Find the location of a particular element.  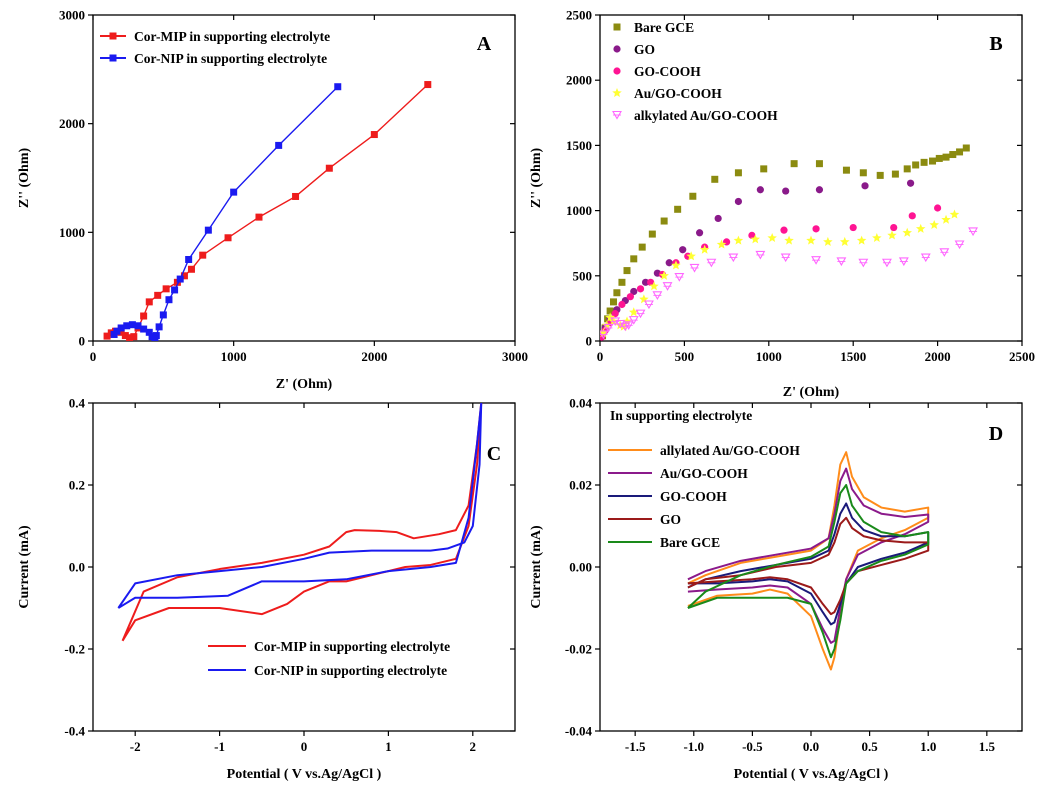

panel-d-legend-bare-gce-label: Bare GCE is located at coordinates (690, 542).